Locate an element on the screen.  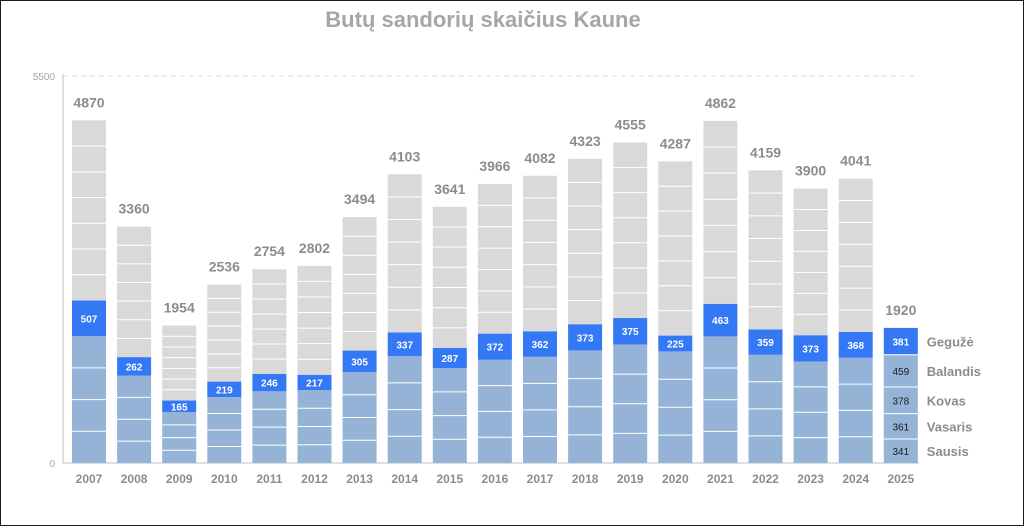
data-label-may: 219 is located at coordinates (224, 390).